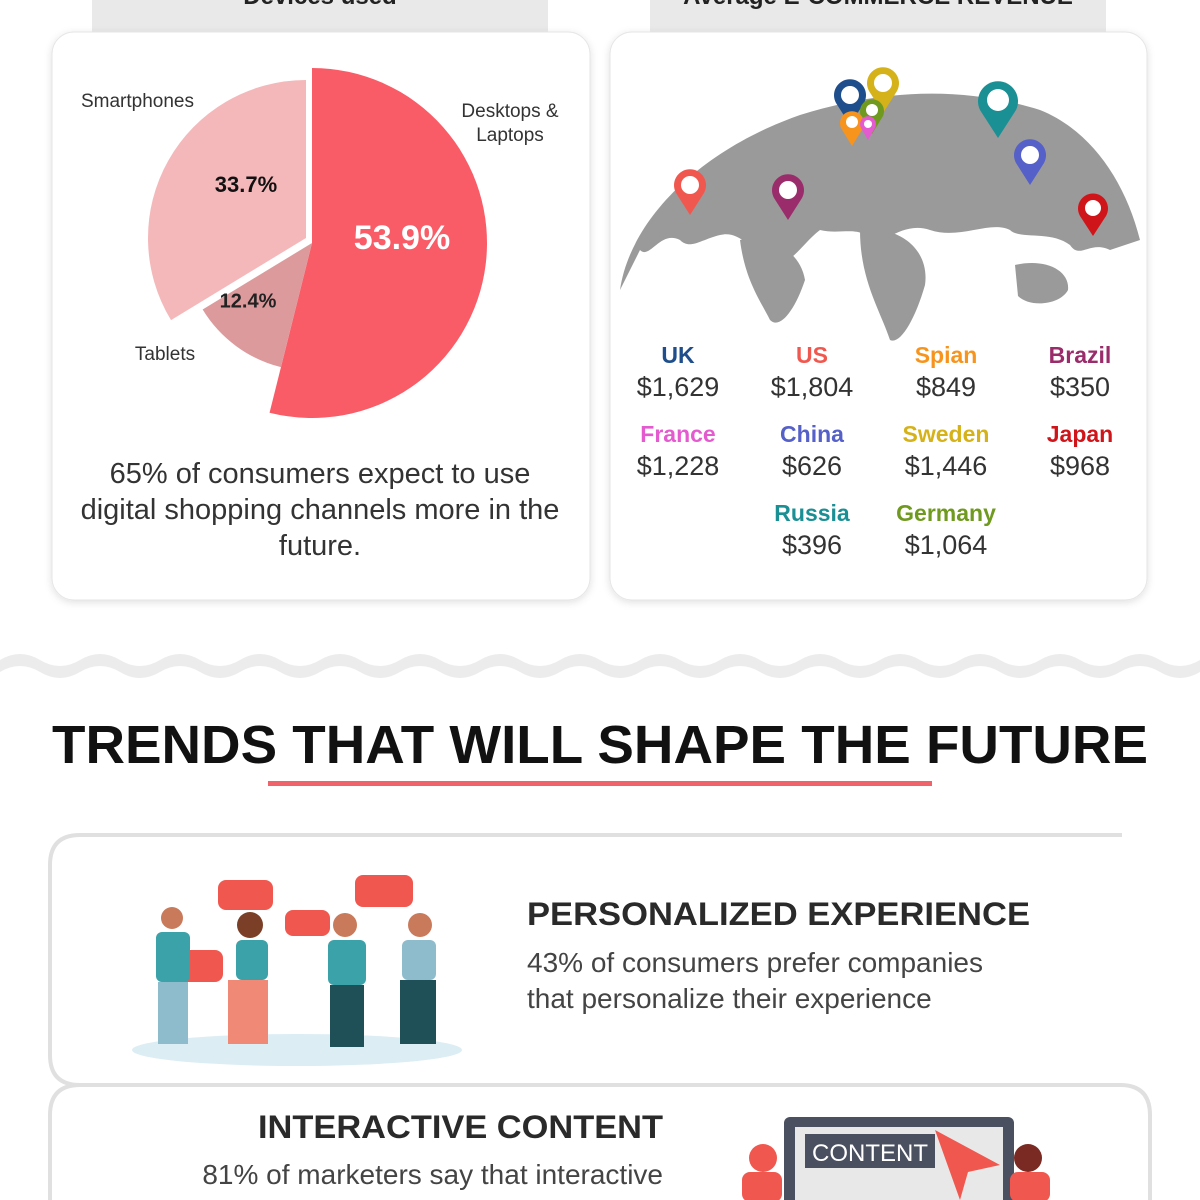 The image size is (1200, 1200). Describe the element at coordinates (946, 387) in the screenshot. I see `amount: $849` at that location.